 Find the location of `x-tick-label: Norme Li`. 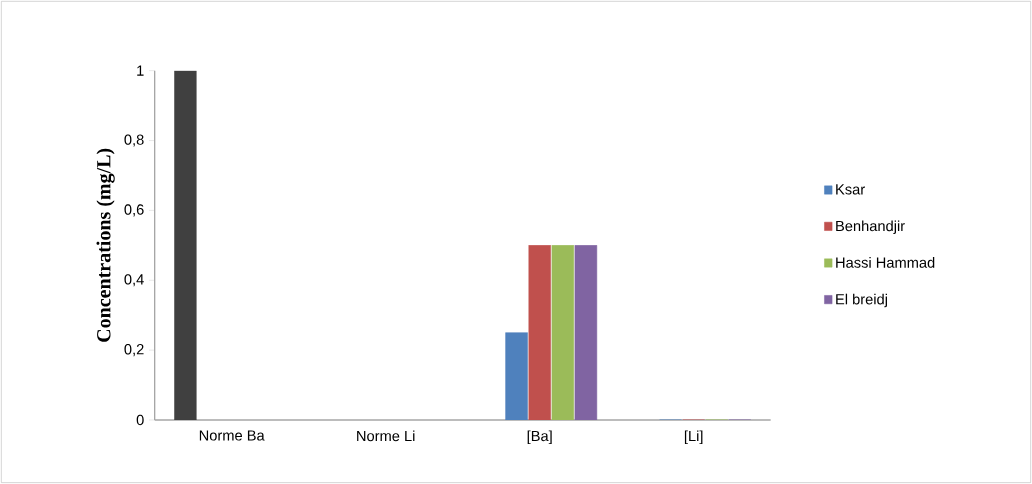

x-tick-label: Norme Li is located at coordinates (386, 436).